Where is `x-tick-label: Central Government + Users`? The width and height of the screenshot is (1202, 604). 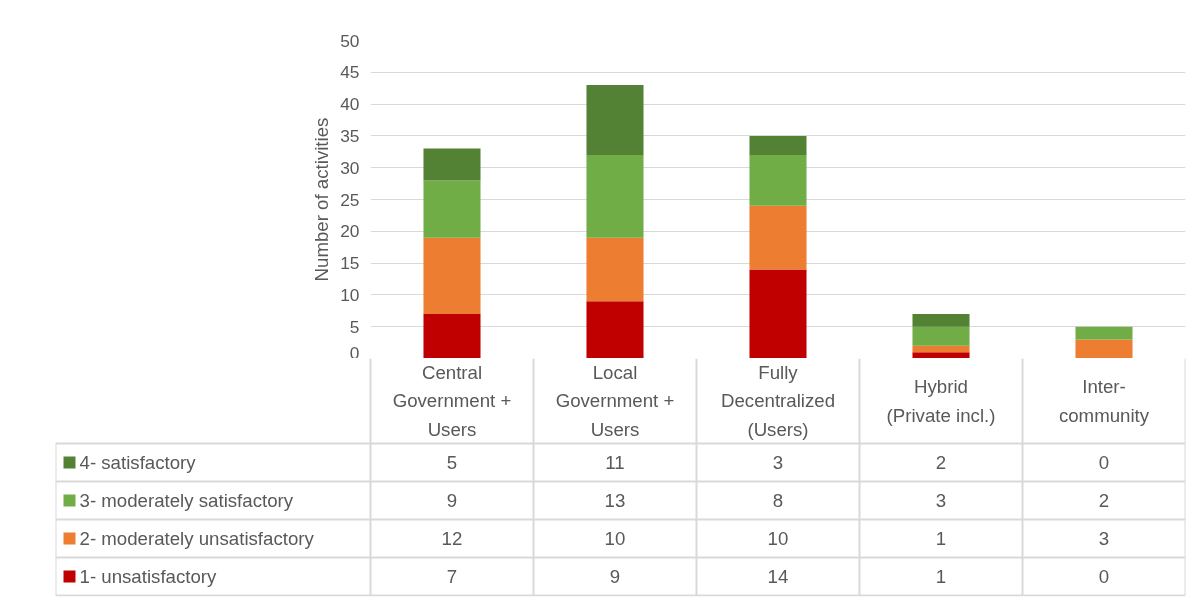
x-tick-label: Central Government + Users is located at coordinates (452, 401).